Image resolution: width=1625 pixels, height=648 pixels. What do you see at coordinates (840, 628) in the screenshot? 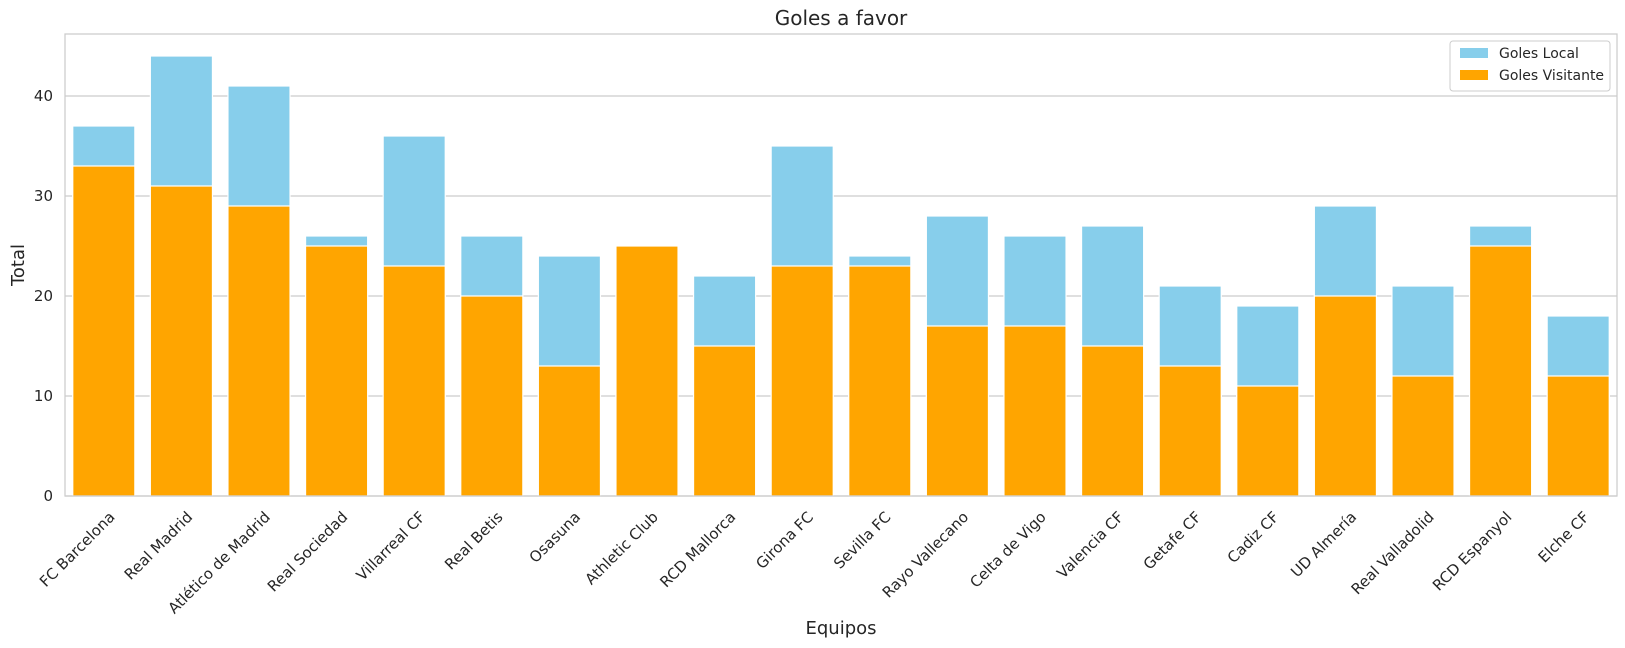
I see `x-axis-label: Equipos` at bounding box center [840, 628].